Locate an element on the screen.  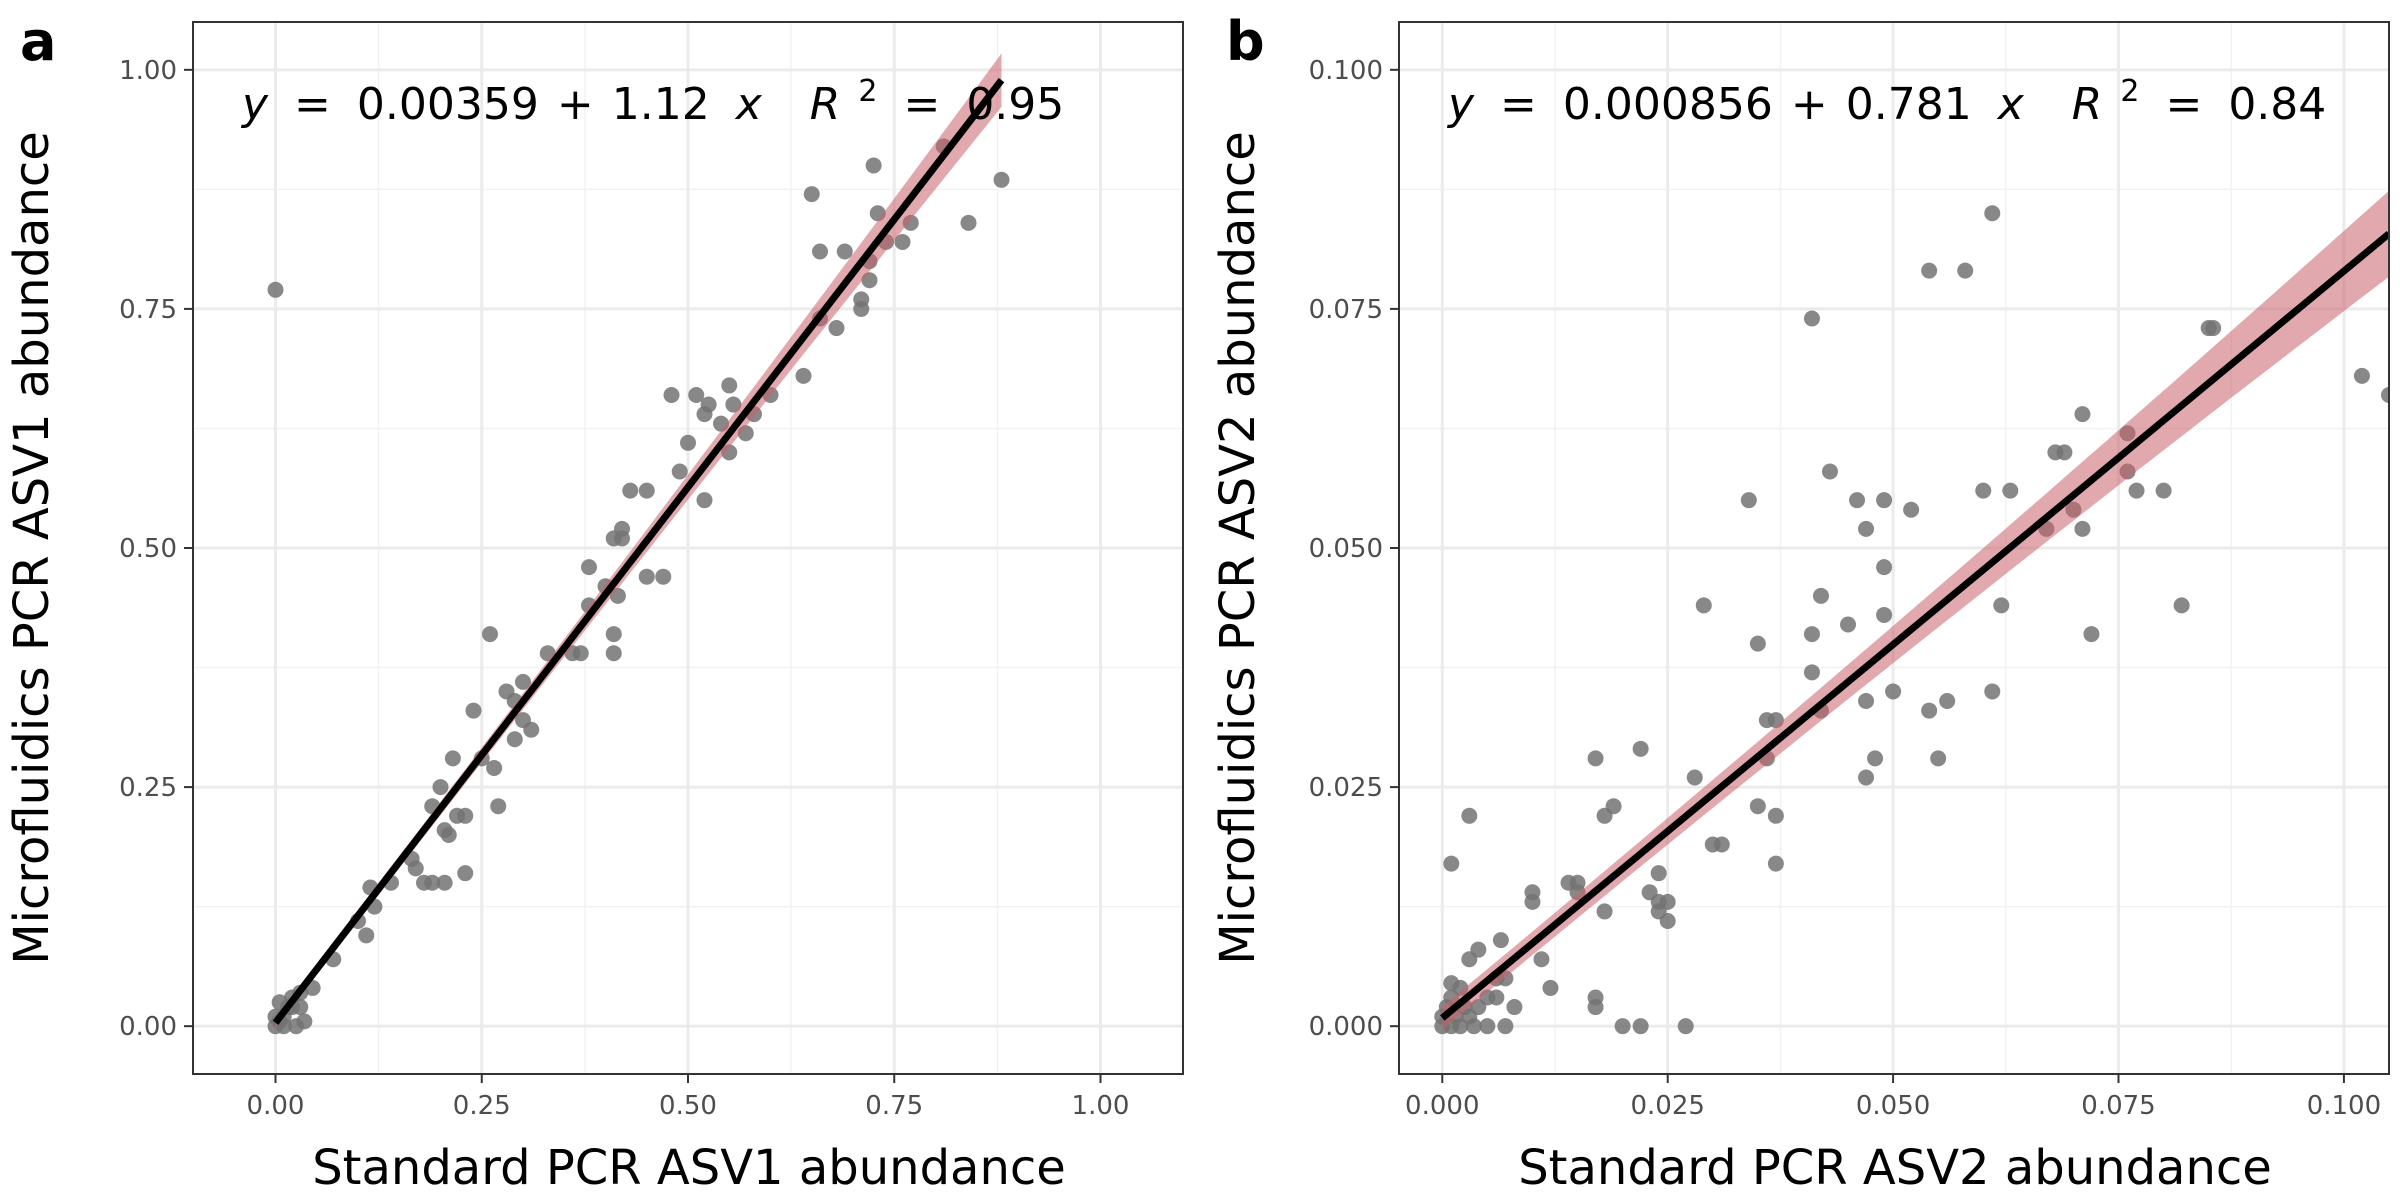
eqn-b-y: y is located at coordinates (1460, 104).